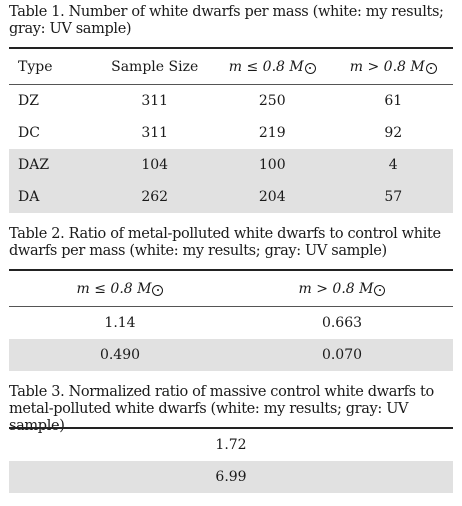  Describe the element at coordinates (336, 288) in the screenshot. I see `table2-header-high-mass-text: m > 0.8 M` at that location.